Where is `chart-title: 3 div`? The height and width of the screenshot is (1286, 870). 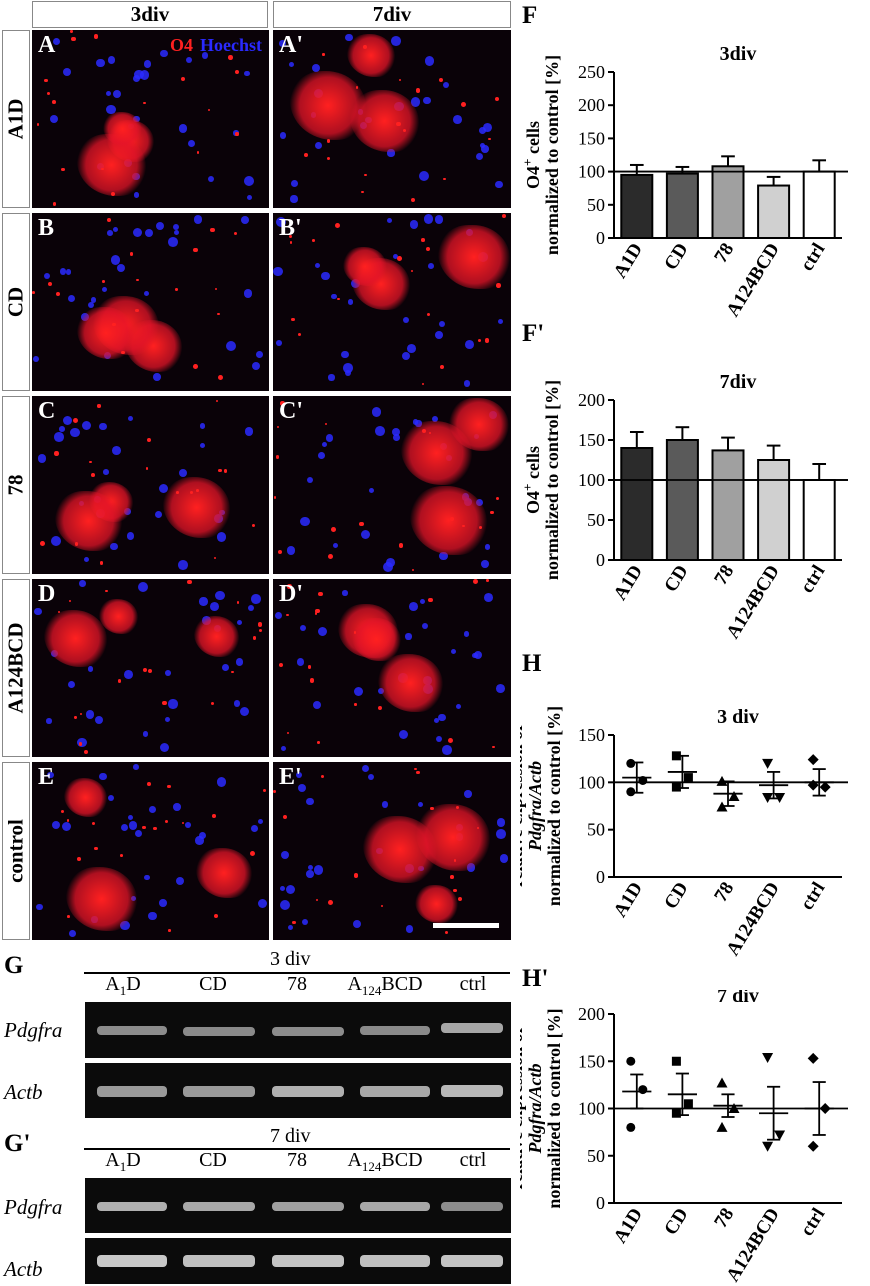 chart-title: 3 div is located at coordinates (738, 717).